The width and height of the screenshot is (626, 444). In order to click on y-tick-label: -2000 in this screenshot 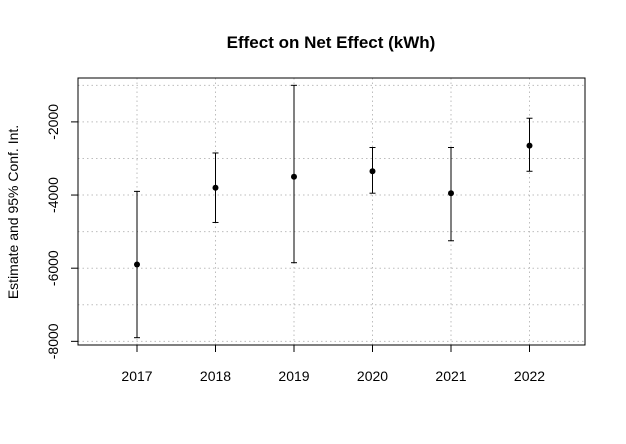, I will do `click(53, 122)`.